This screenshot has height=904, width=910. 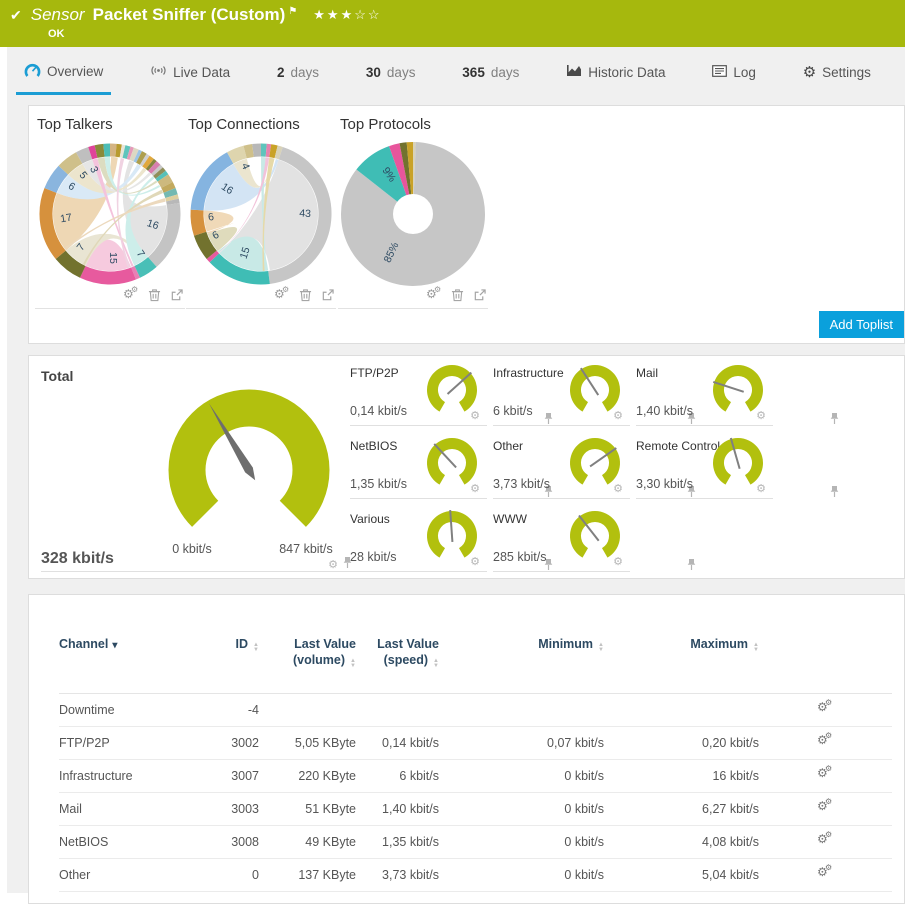 What do you see at coordinates (64, 79) in the screenshot?
I see `tab-overview: Overview` at bounding box center [64, 79].